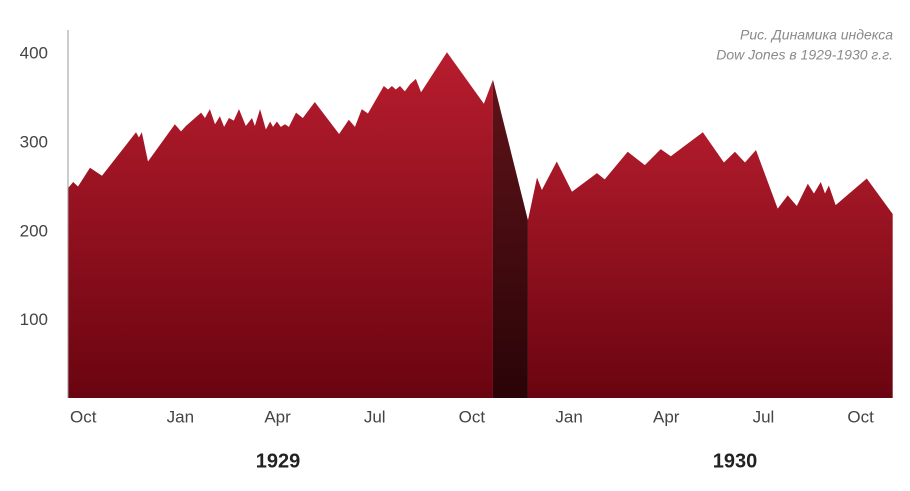 The image size is (910, 491). Describe the element at coordinates (34, 230) in the screenshot. I see `y-tick-label: 200` at that location.